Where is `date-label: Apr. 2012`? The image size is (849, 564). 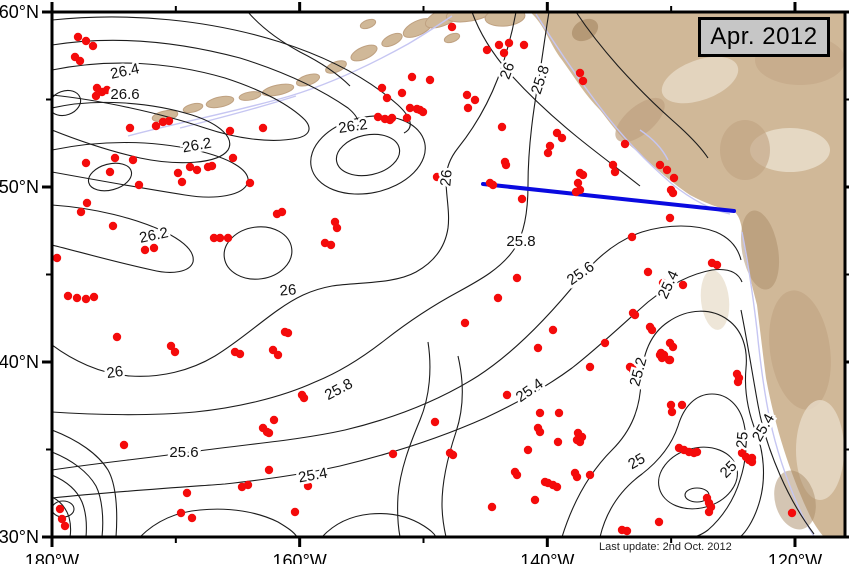
date-label: Apr. 2012 is located at coordinates (764, 36).